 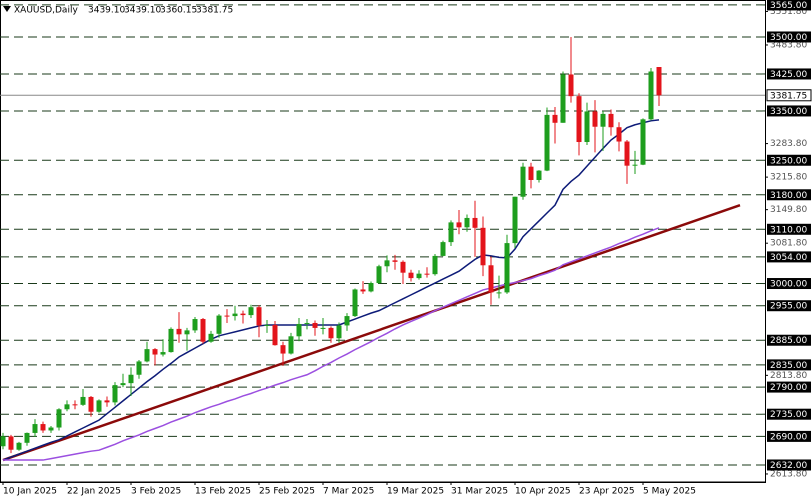 What do you see at coordinates (46, 11) in the screenshot?
I see `header-symbol: XAUUSD,Daily` at bounding box center [46, 11].